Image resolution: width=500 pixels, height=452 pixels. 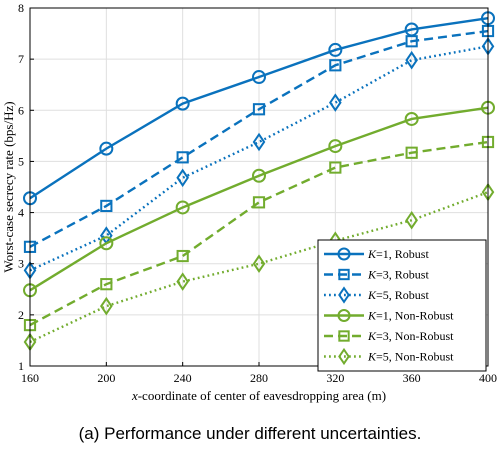 What do you see at coordinates (415, 316) in the screenshot?
I see `legend-name: =1, Non-Robust` at bounding box center [415, 316].